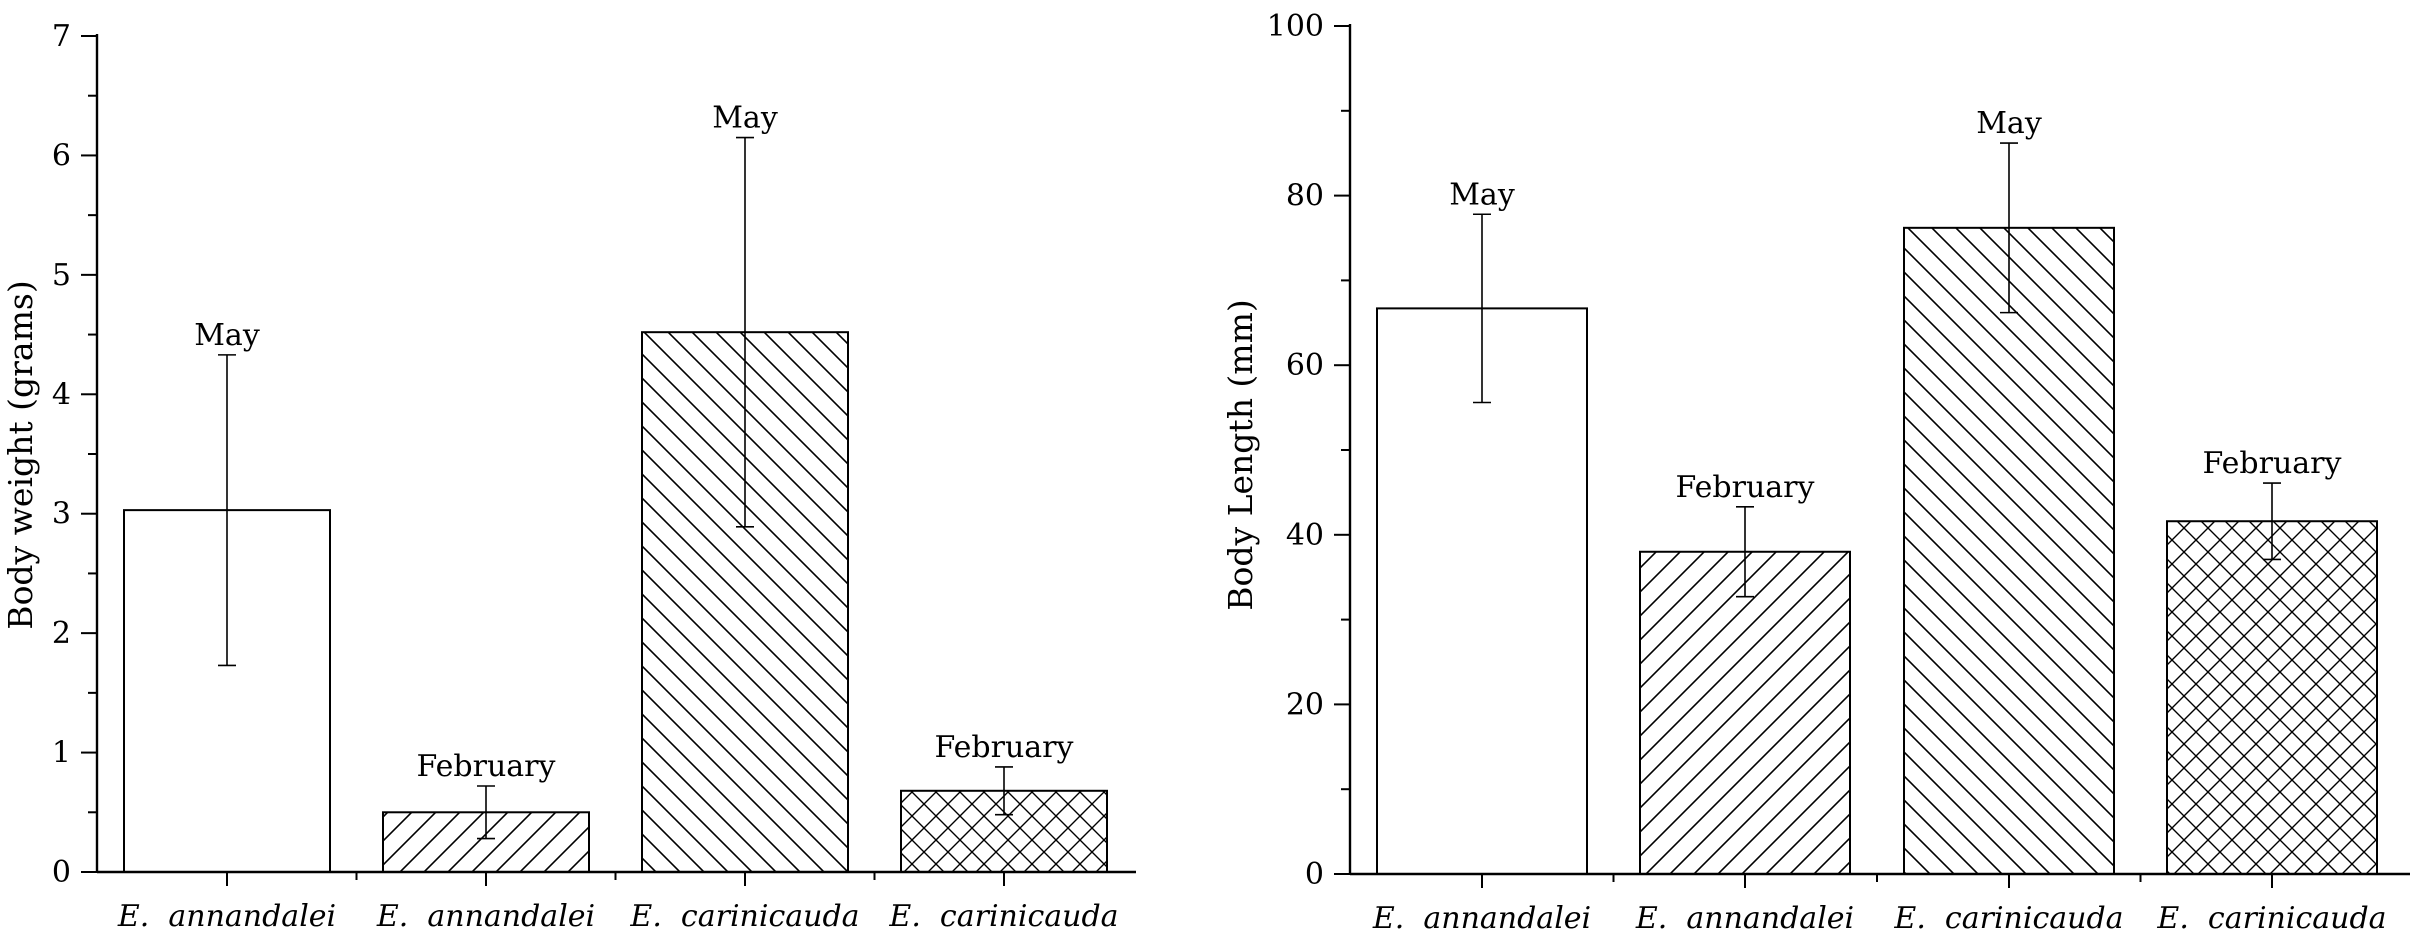  What do you see at coordinates (1305, 704) in the screenshot?
I see `y-tick-label: 20` at bounding box center [1305, 704].